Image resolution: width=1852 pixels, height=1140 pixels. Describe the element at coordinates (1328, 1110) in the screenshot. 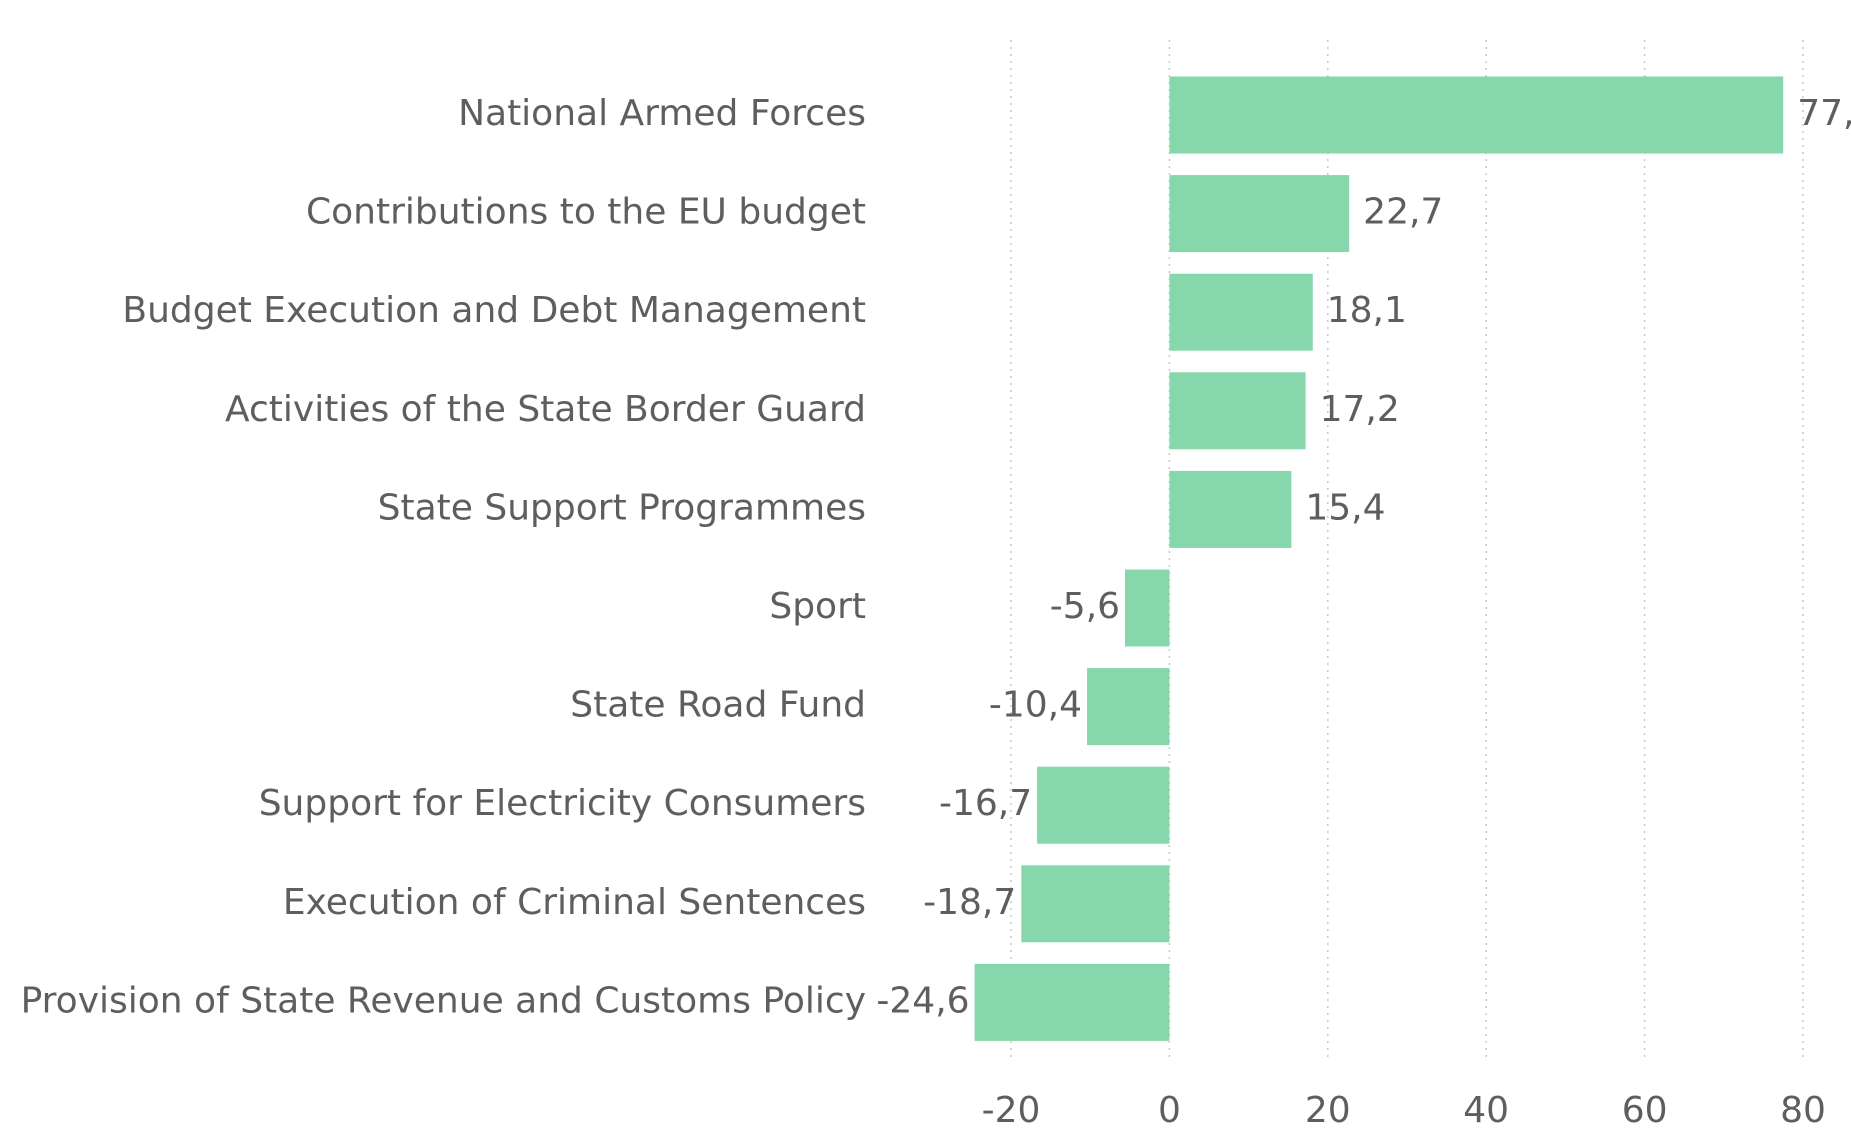

I see `x-tick-label: 20` at that location.